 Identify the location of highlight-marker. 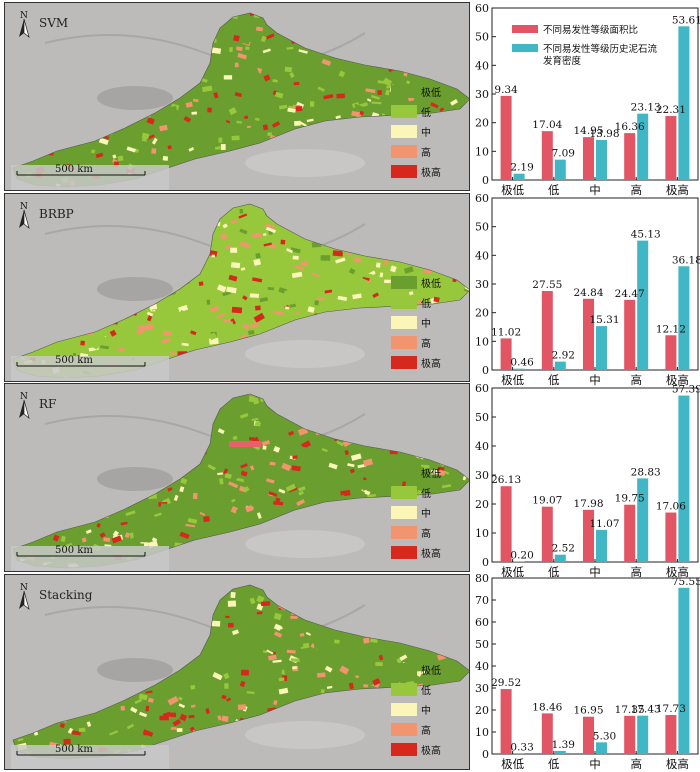
(245, 444).